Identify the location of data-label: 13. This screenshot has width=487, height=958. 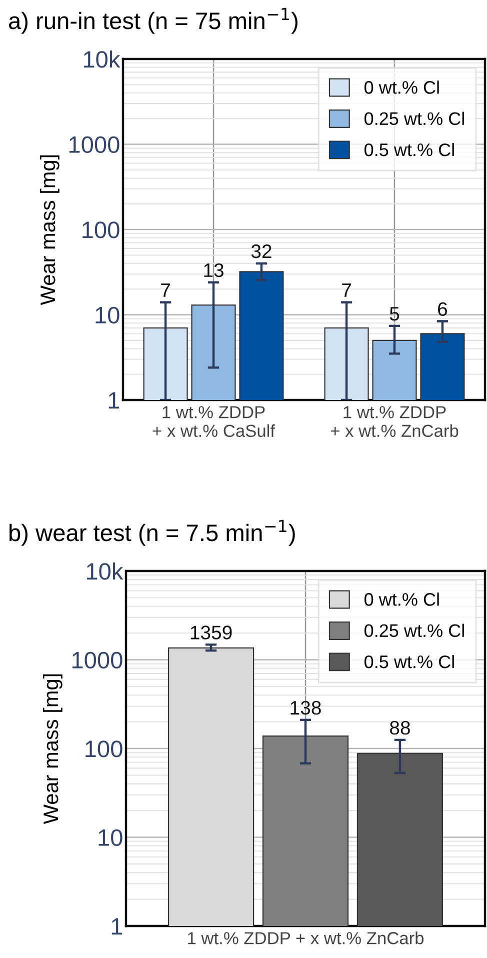
(214, 270).